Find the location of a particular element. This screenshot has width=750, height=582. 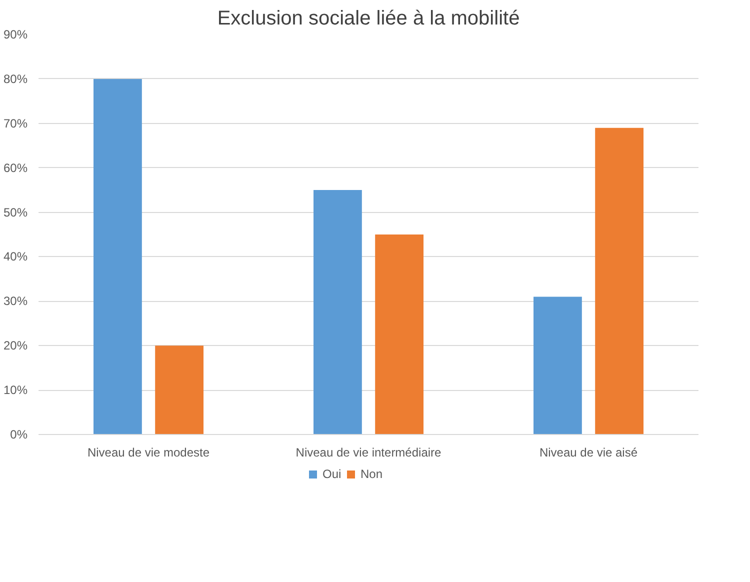

legend-label: Non is located at coordinates (371, 474).